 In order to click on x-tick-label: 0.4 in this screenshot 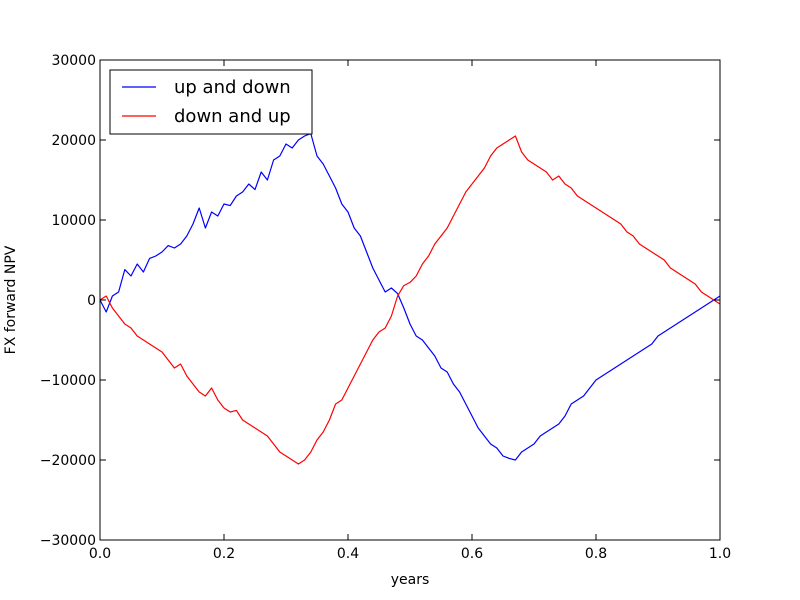, I will do `click(348, 554)`.